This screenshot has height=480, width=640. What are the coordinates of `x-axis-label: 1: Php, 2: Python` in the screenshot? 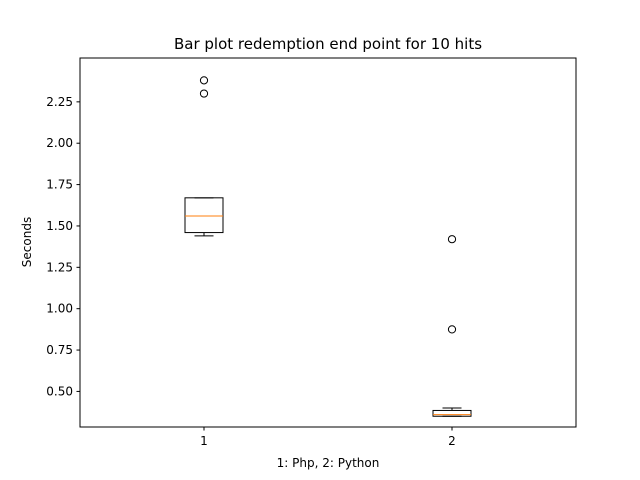 It's located at (328, 463).